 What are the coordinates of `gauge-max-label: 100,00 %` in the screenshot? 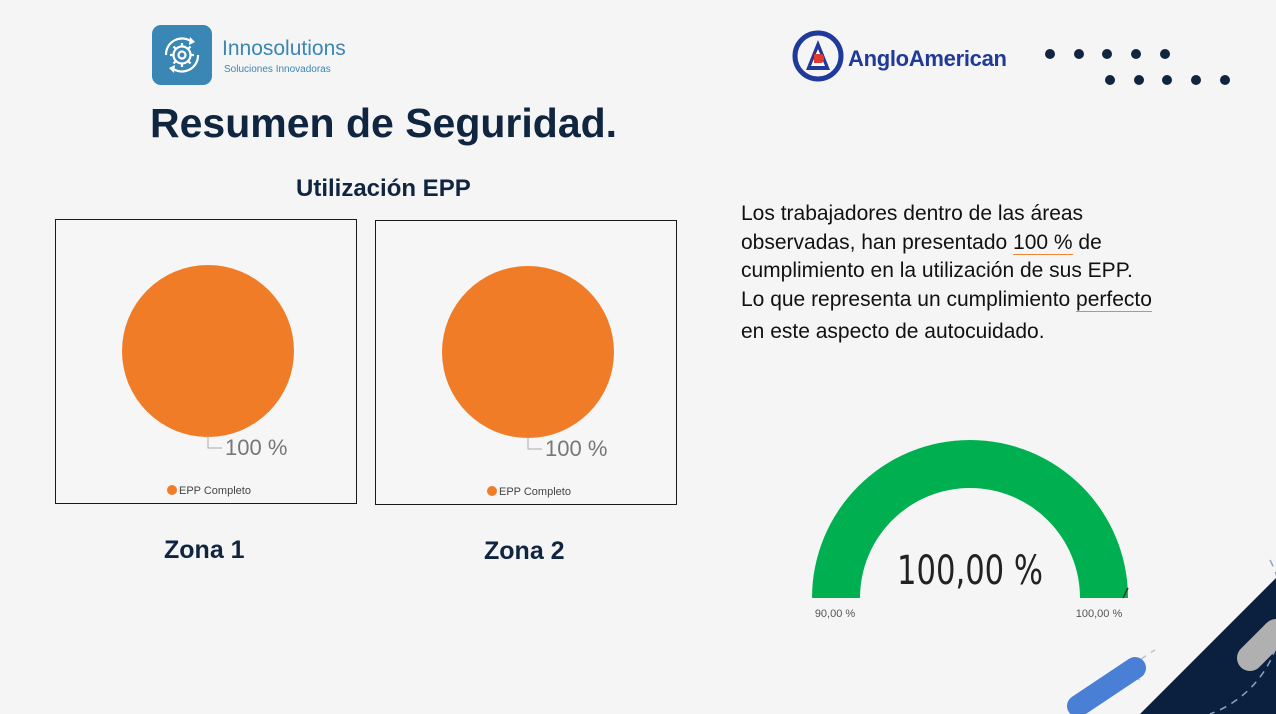 It's located at (1099, 614).